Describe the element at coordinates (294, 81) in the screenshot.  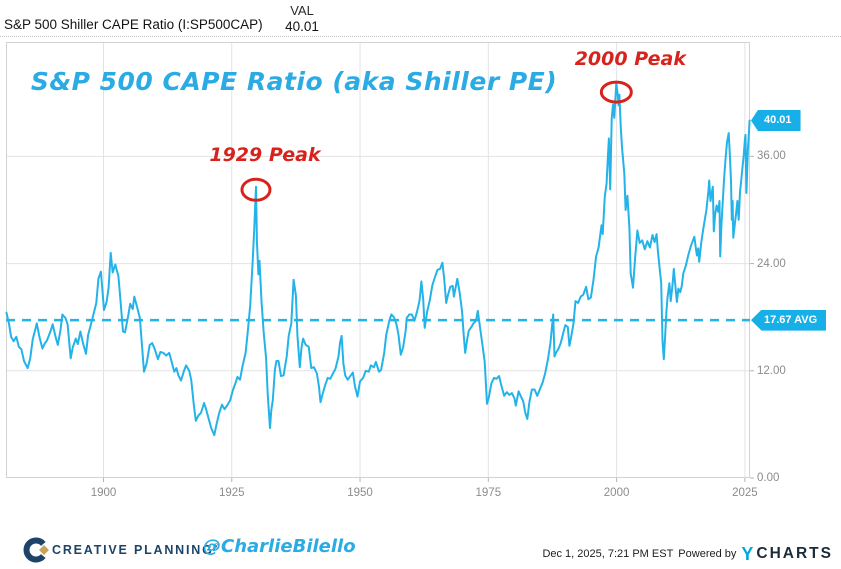
I see `chart-title: S&P 500 CAPE Ratio (aka Shiller PE)` at that location.